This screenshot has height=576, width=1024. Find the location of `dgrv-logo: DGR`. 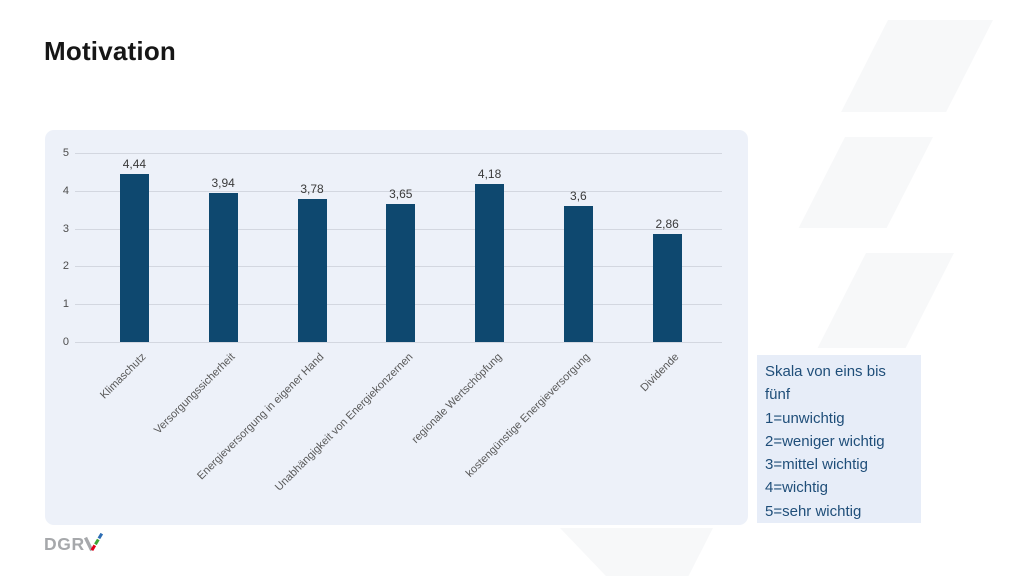

dgrv-logo: DGR is located at coordinates (81, 546).